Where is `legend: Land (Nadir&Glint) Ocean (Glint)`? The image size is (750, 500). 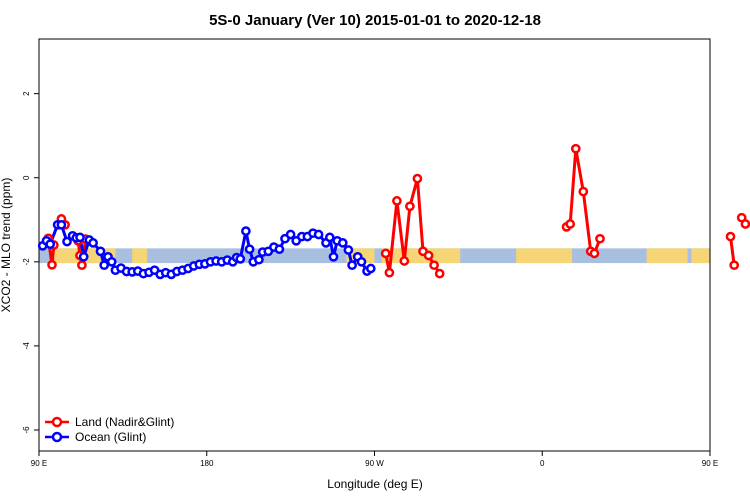
legend: Land (Nadir&Glint) Ocean (Glint) is located at coordinates (109, 429).